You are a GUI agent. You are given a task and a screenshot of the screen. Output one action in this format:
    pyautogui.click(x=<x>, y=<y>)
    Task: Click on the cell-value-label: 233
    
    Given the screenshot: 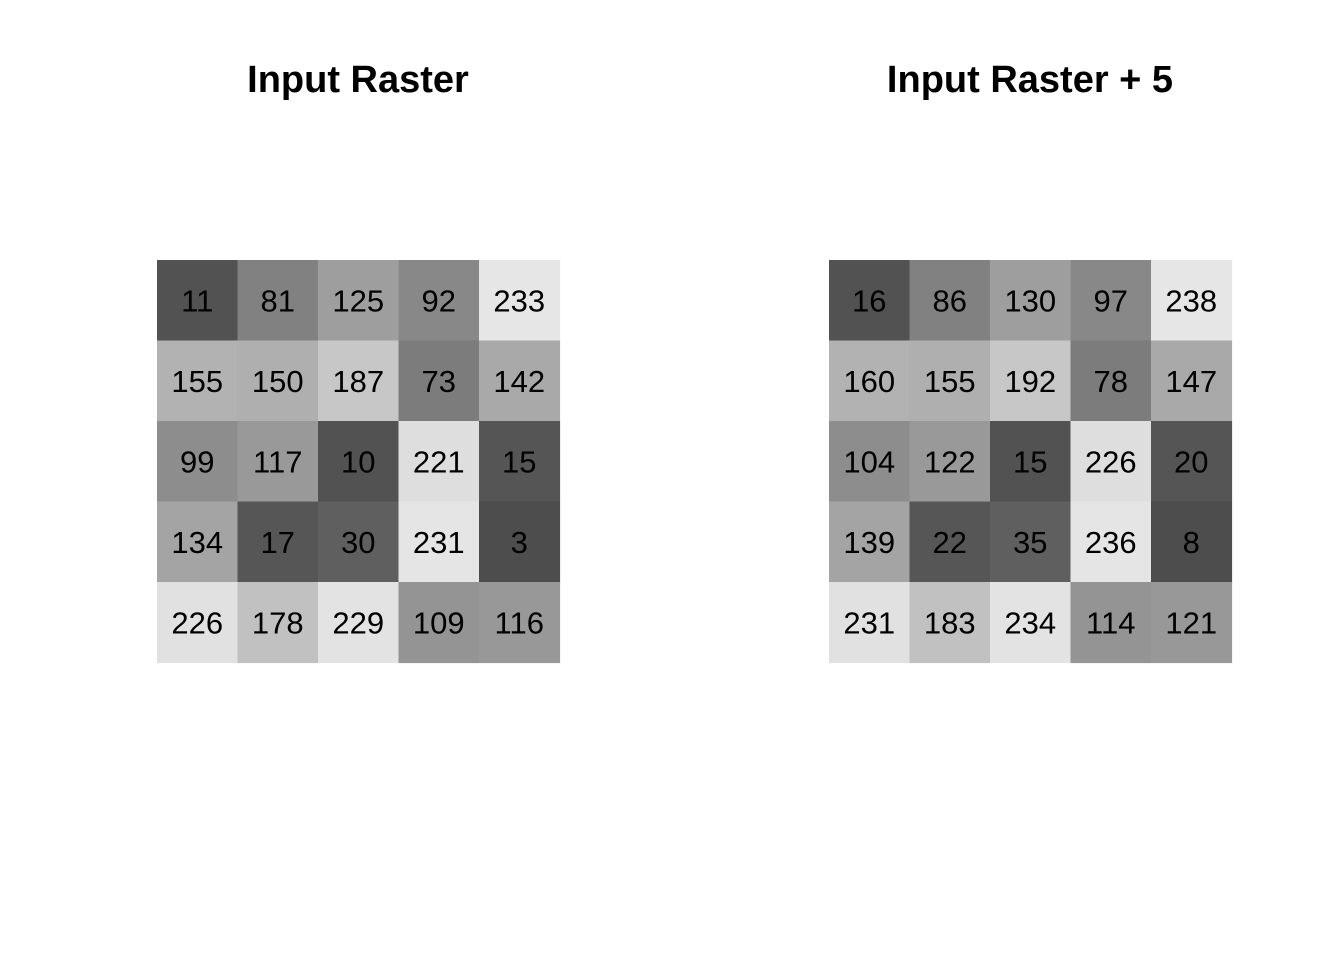 What is the action you would take?
    pyautogui.click(x=519, y=300)
    